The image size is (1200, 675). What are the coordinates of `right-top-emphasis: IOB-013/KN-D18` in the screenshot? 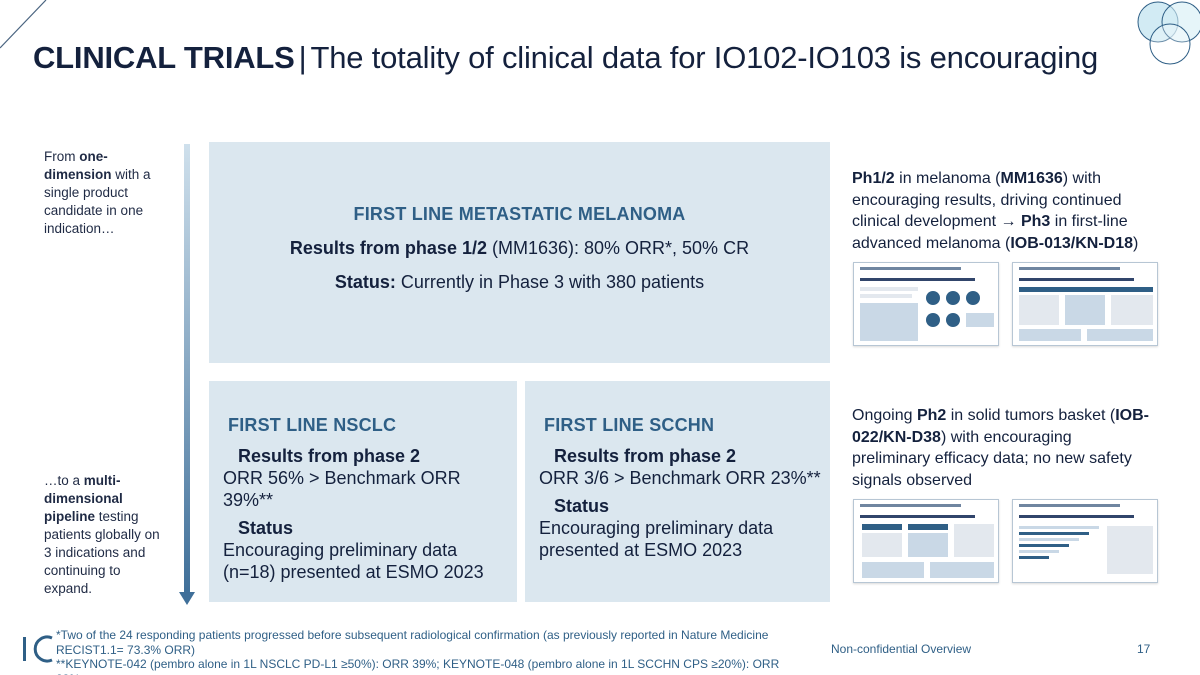 It's located at (1072, 243).